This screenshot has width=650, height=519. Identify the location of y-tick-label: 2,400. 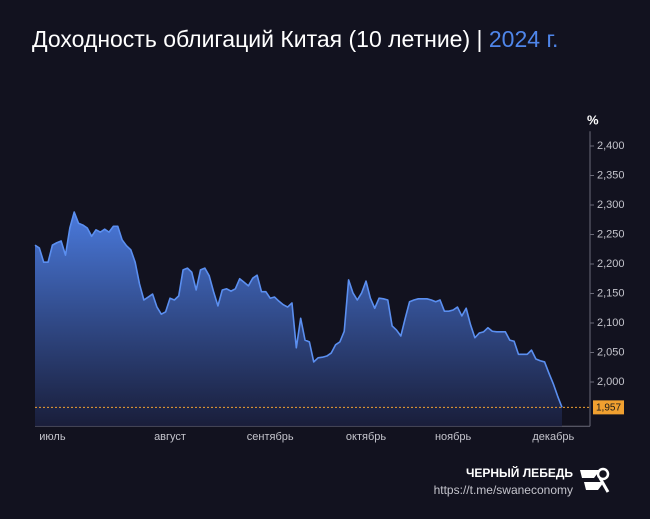
(611, 146).